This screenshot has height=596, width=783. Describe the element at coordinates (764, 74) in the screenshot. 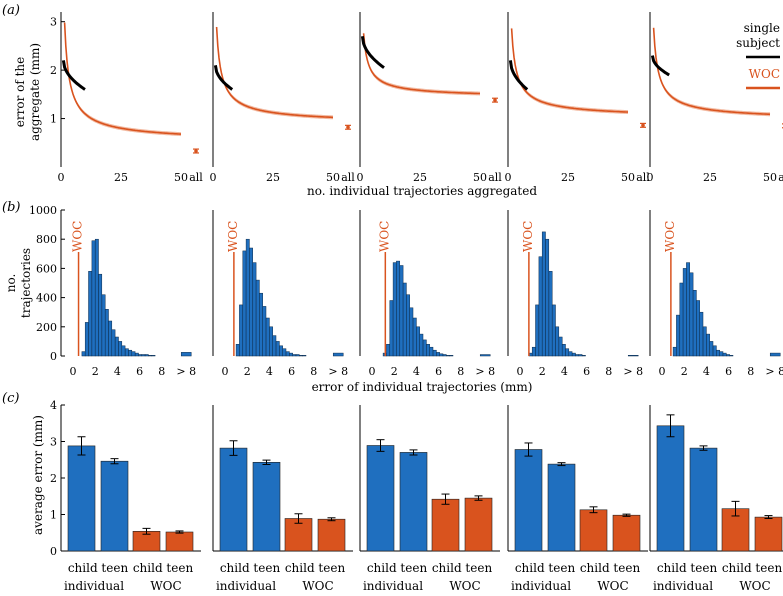

I see `legend-woc-label: WOC` at that location.